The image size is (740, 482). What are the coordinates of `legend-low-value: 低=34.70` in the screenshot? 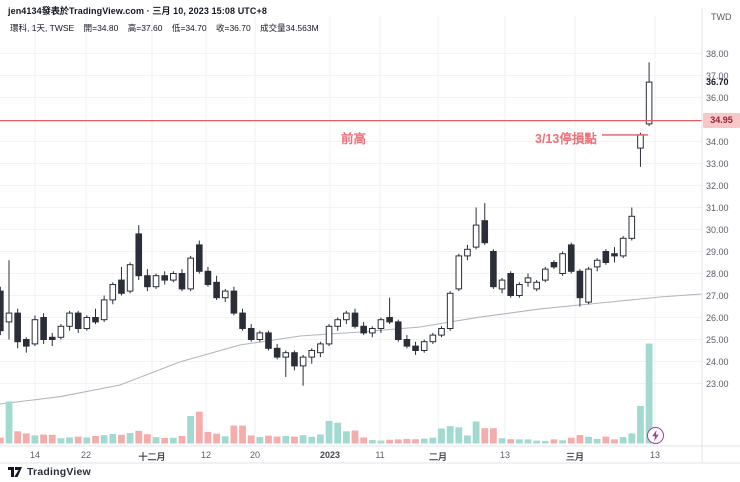 It's located at (189, 28).